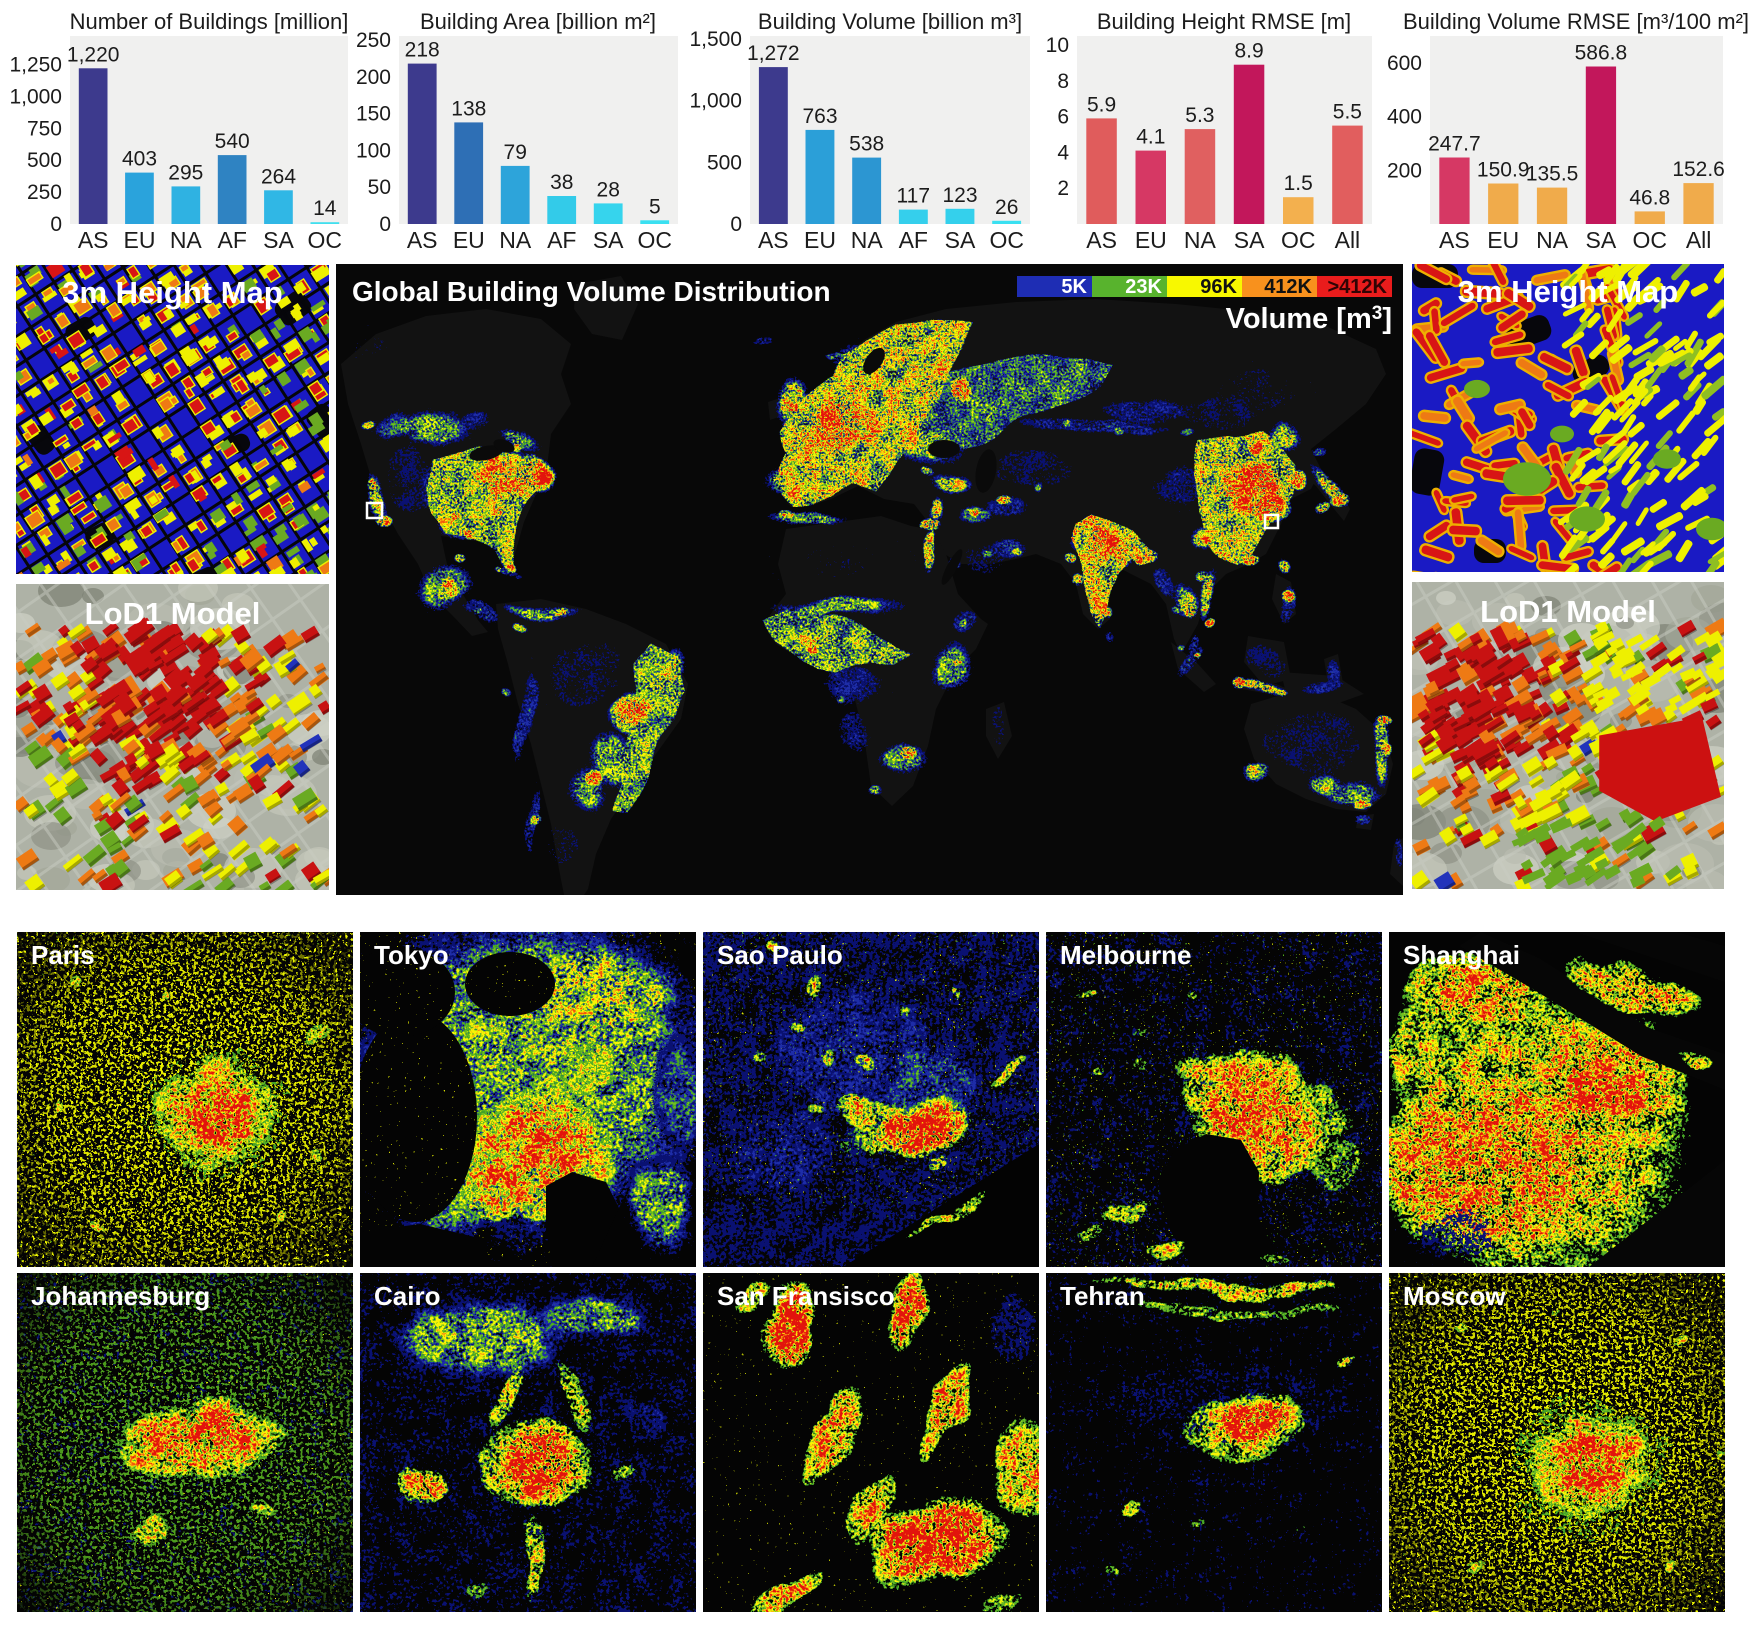 Image resolution: width=1756 pixels, height=1632 pixels. What do you see at coordinates (1288, 287) in the screenshot?
I see `svg-text: 412K` at bounding box center [1288, 287].